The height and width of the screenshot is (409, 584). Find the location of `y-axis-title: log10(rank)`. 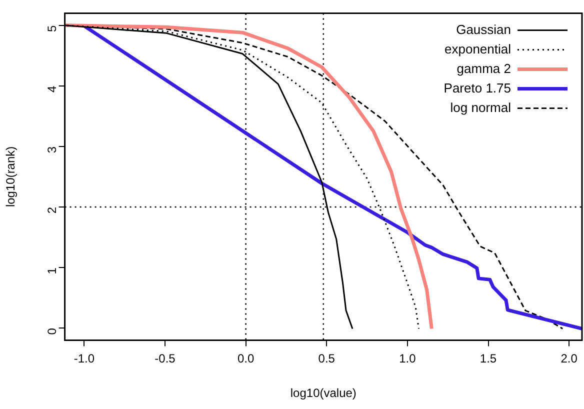

y-axis-title: log10(rank) is located at coordinates (11, 177).